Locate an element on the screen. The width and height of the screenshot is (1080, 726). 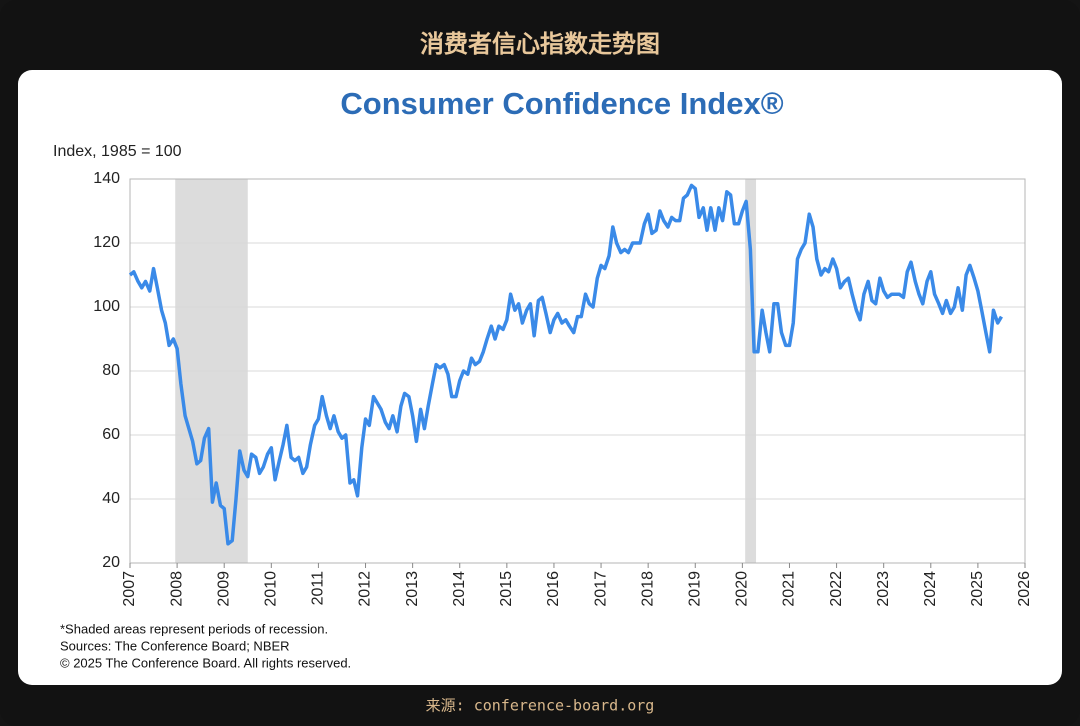
x-tick-label: 2016 is located at coordinates (553, 589).